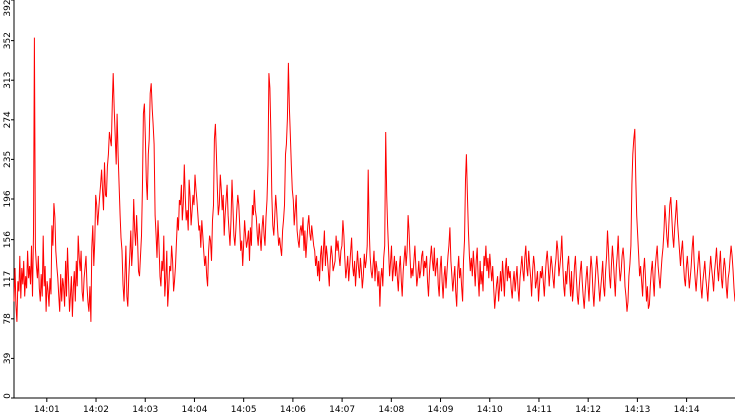  What do you see at coordinates (8, 80) in the screenshot?
I see `y-tick-label: 313` at bounding box center [8, 80].